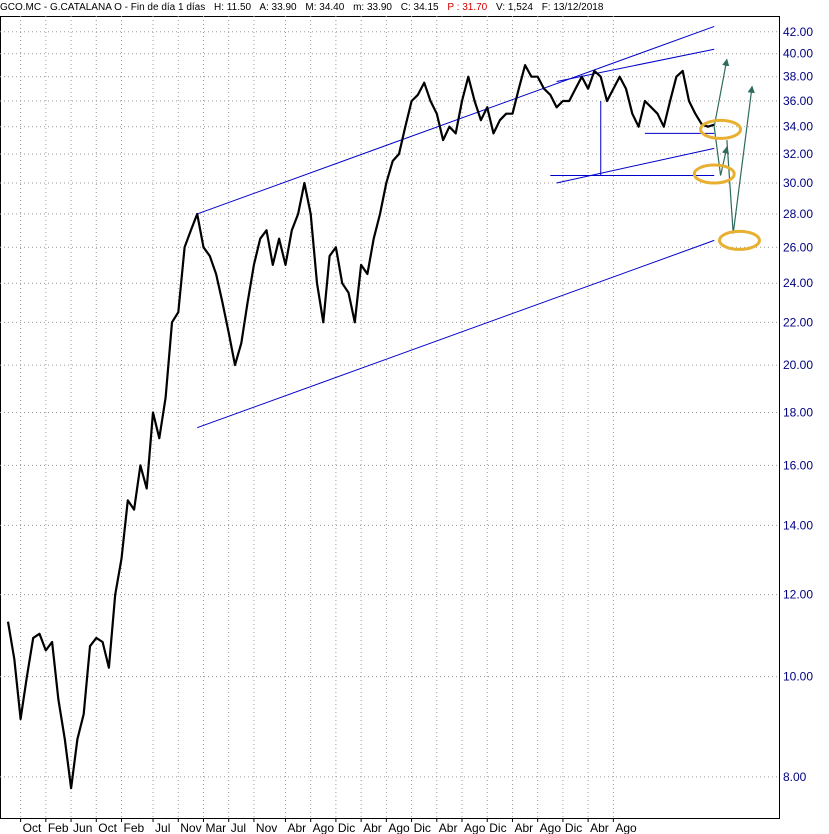 The height and width of the screenshot is (834, 829). Describe the element at coordinates (798, 465) in the screenshot. I see `y-tick-label: 16.00` at that location.